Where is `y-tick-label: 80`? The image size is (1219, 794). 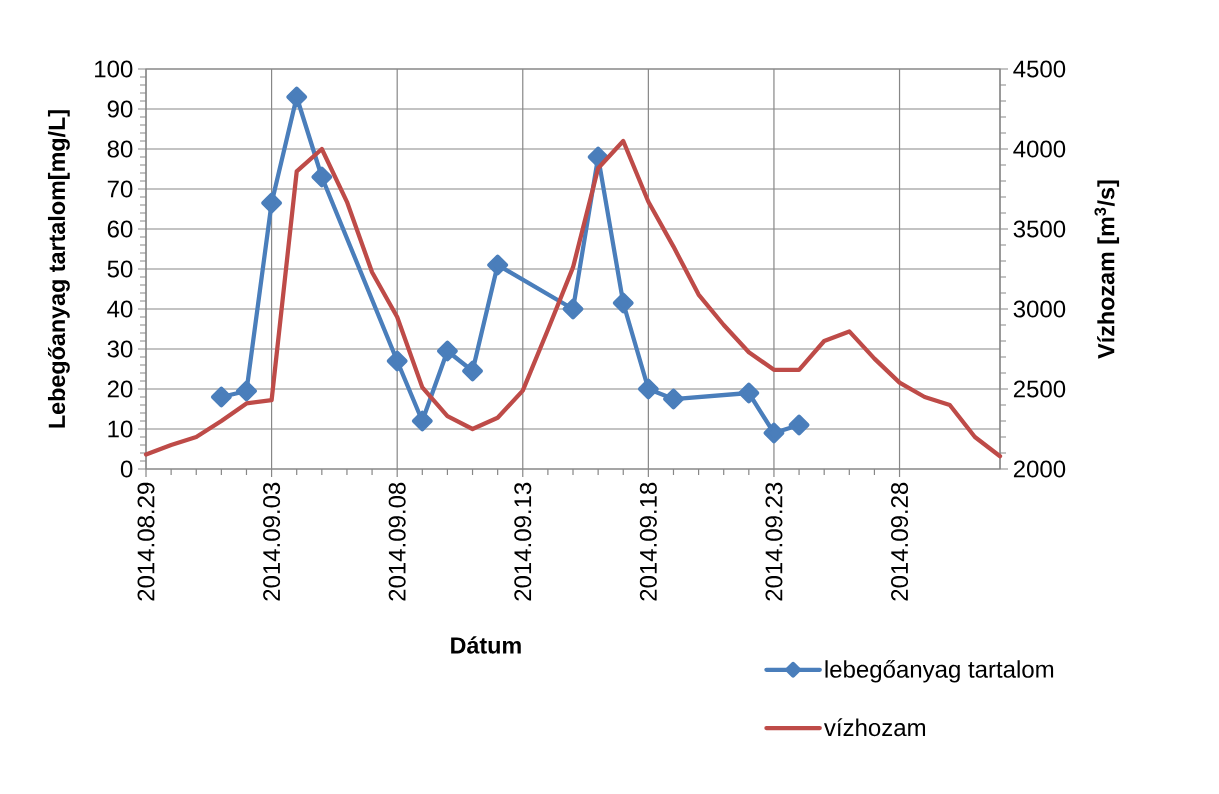 y-tick-label: 80 is located at coordinates (120, 149).